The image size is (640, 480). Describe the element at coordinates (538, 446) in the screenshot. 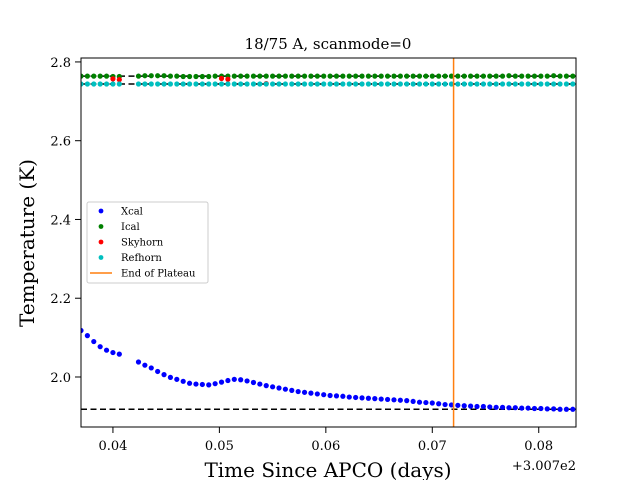

I see `x-tick-label: 0.08` at that location.